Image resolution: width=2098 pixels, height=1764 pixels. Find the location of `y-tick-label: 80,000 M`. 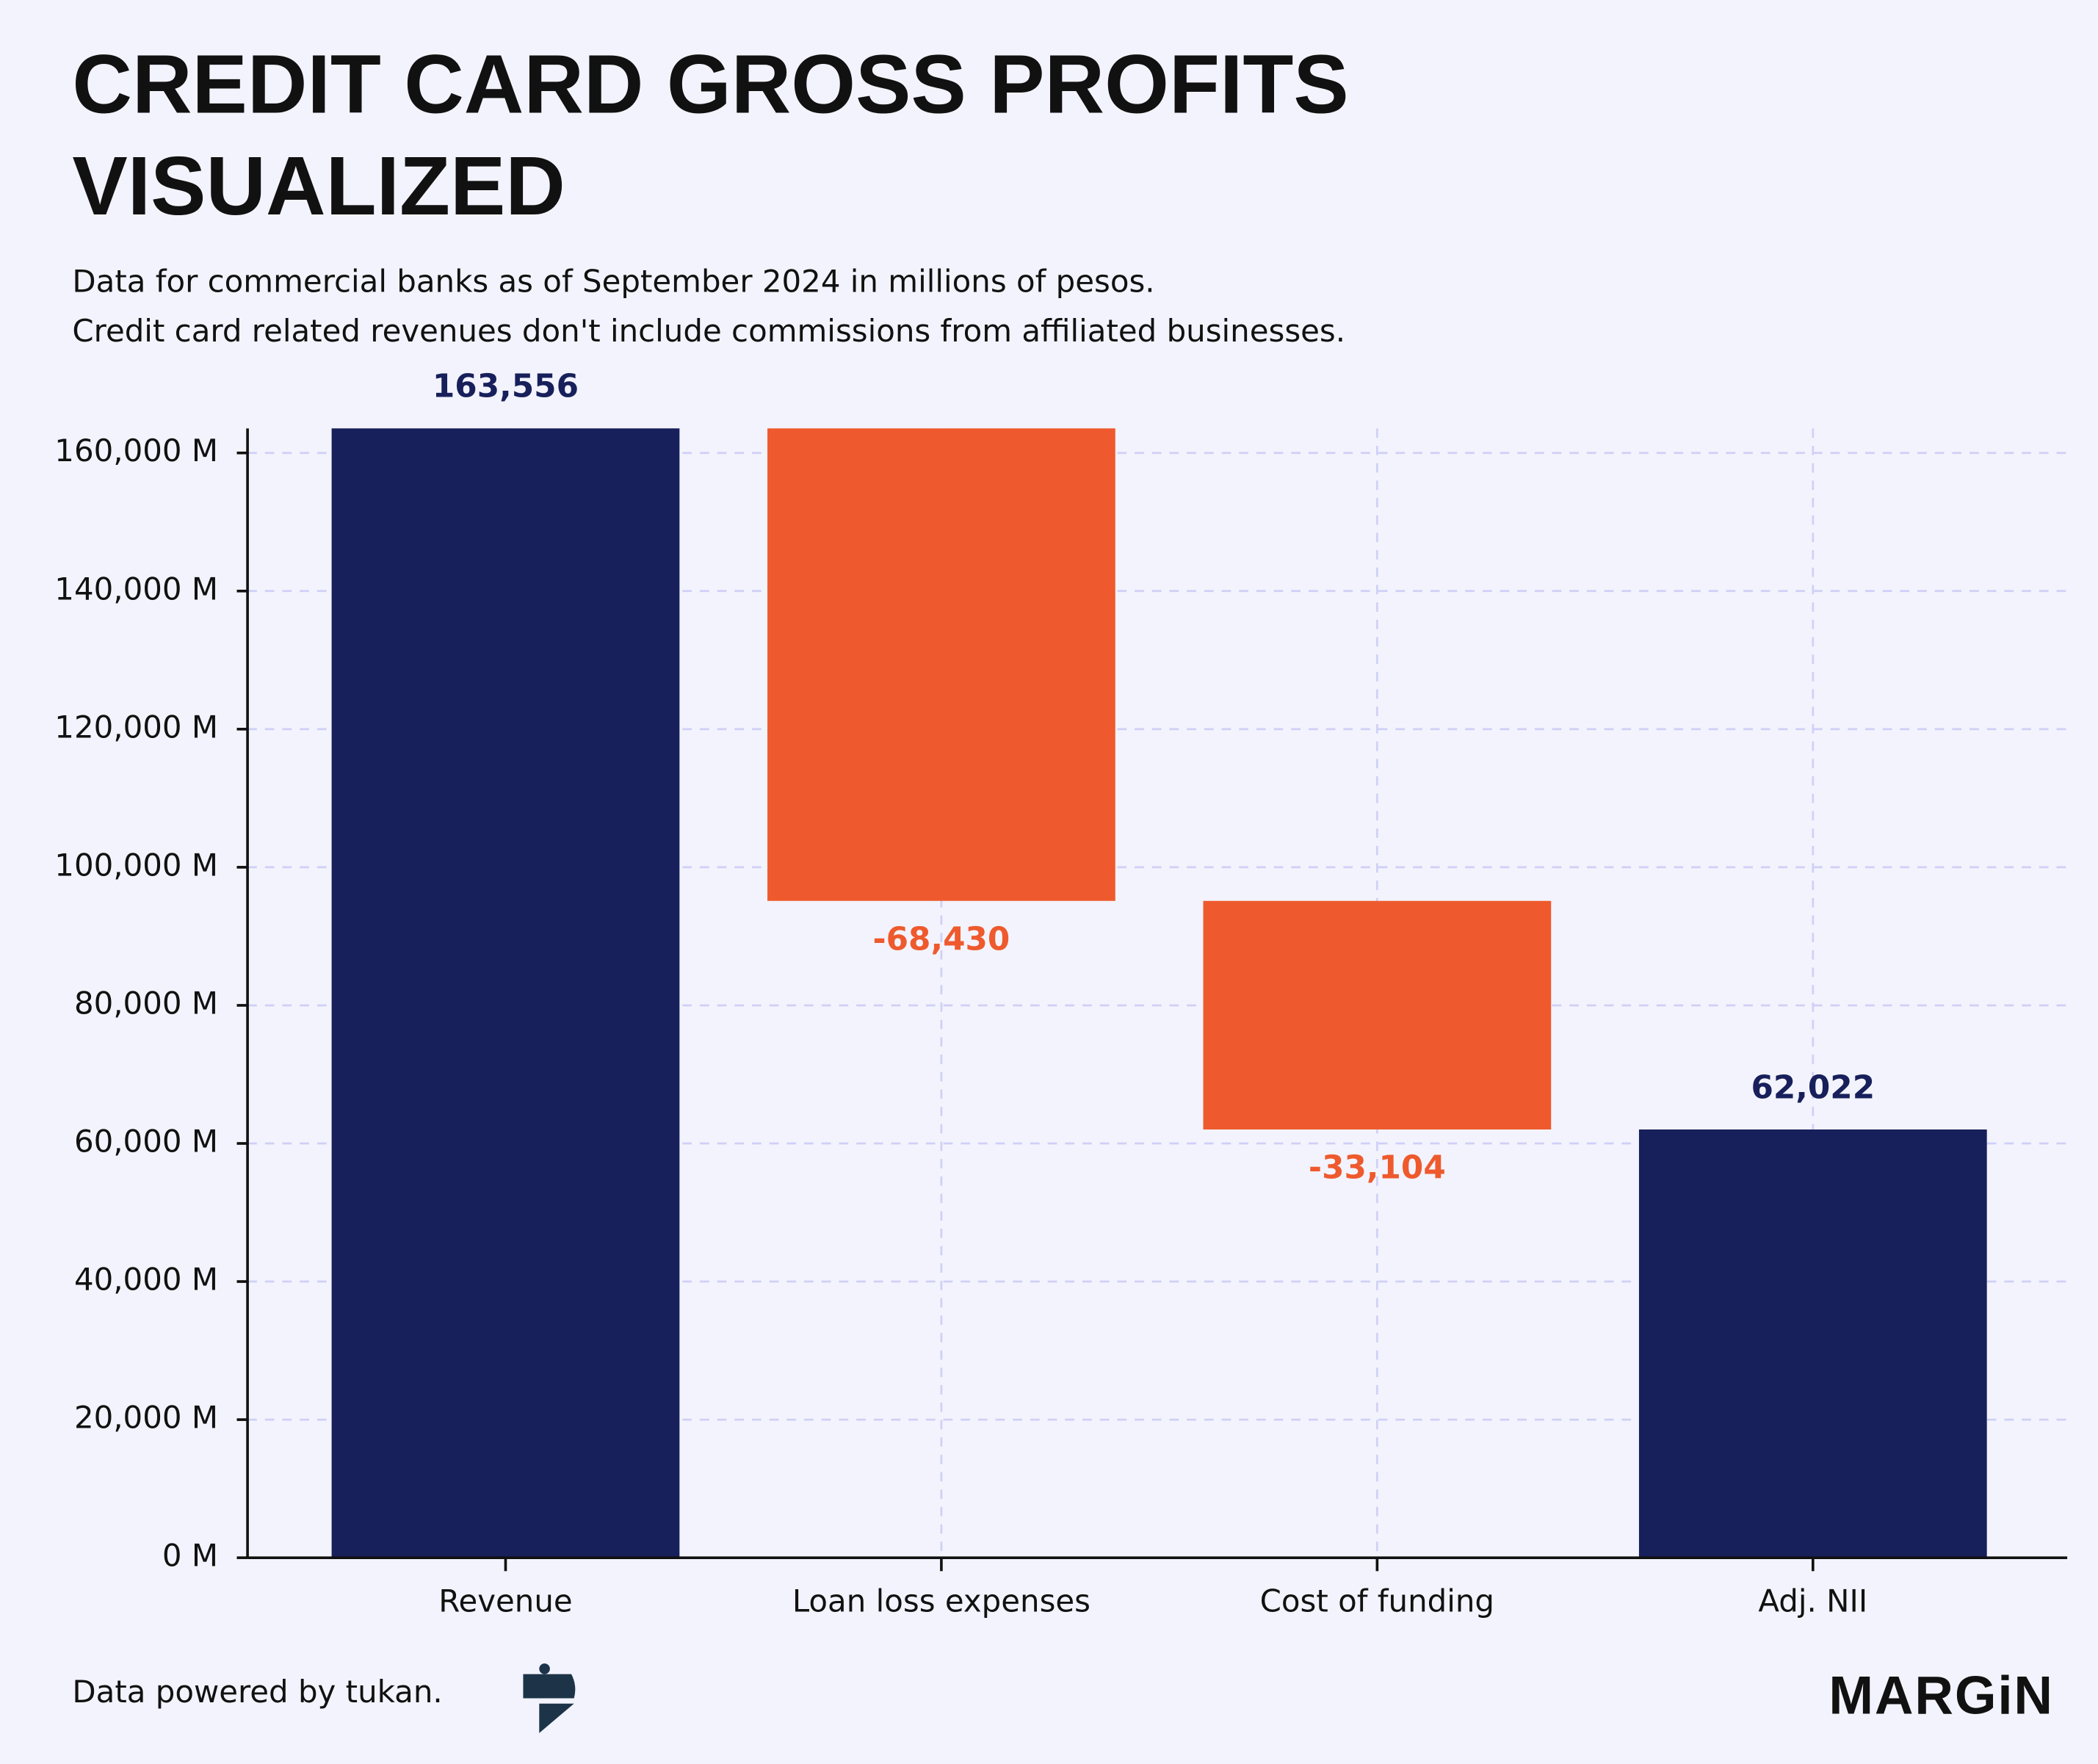

y-tick-label: 80,000 M is located at coordinates (146, 1003).